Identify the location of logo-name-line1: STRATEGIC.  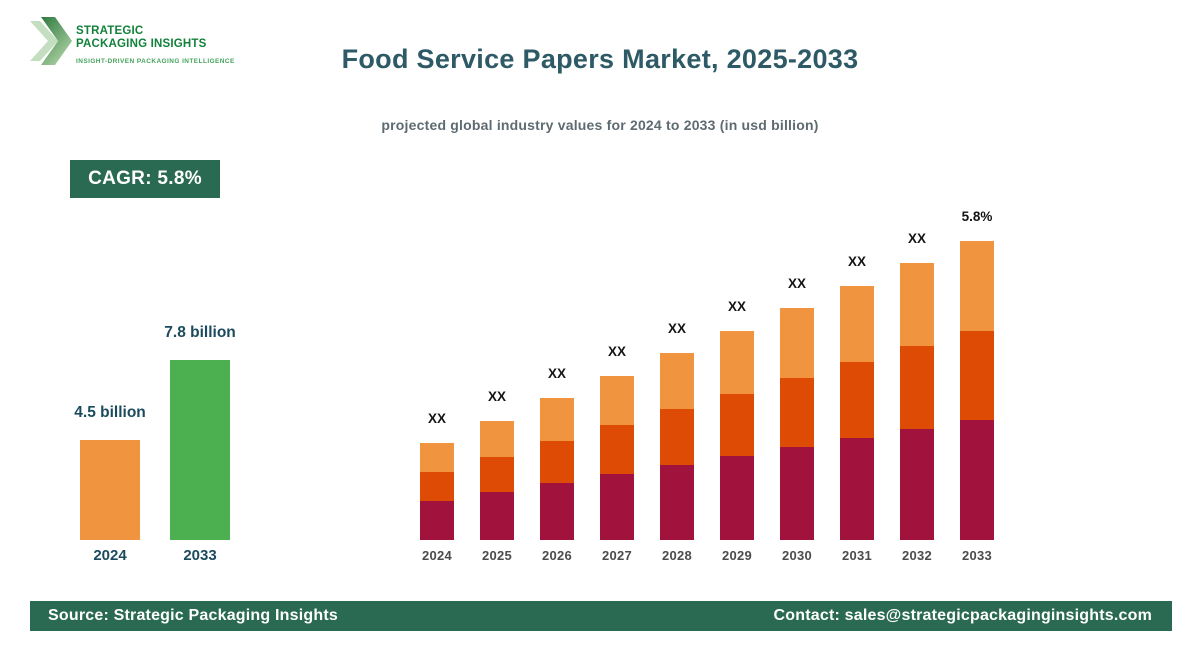
(110, 31).